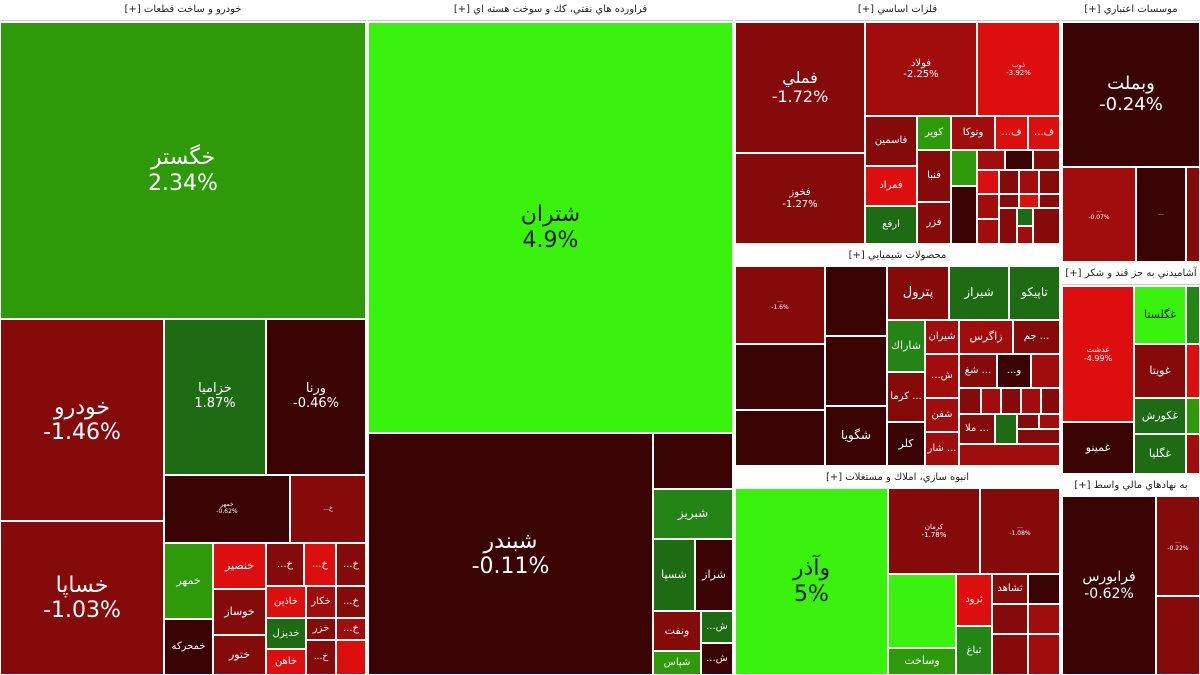  Describe the element at coordinates (1131, 94) in the screenshot. I see `tile-vebmelat: وبملت -0.24%` at that location.